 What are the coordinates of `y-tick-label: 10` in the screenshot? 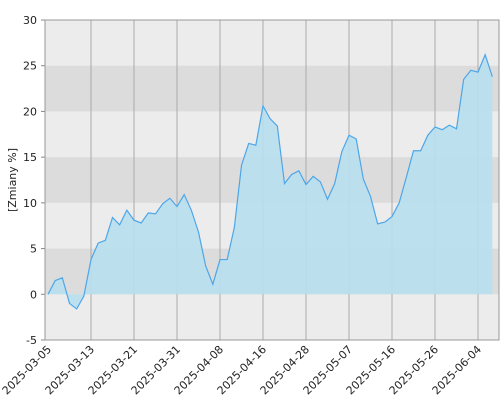 It's located at (30, 203).